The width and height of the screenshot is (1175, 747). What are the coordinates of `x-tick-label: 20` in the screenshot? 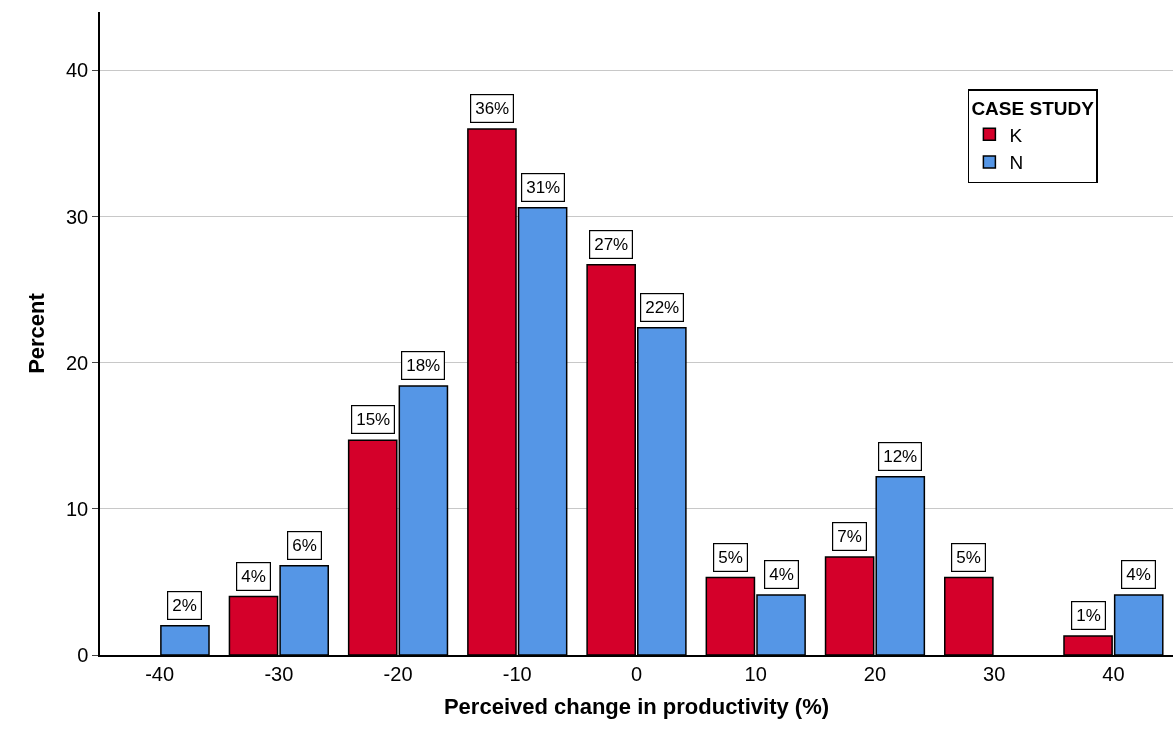 It's located at (875, 673).